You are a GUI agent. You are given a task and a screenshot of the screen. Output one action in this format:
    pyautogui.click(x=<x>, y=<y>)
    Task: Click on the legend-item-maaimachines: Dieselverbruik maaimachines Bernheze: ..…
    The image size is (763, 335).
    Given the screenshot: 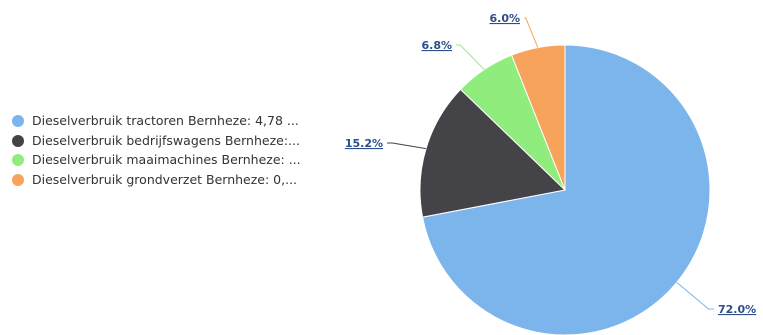 What is the action you would take?
    pyautogui.click(x=156, y=160)
    